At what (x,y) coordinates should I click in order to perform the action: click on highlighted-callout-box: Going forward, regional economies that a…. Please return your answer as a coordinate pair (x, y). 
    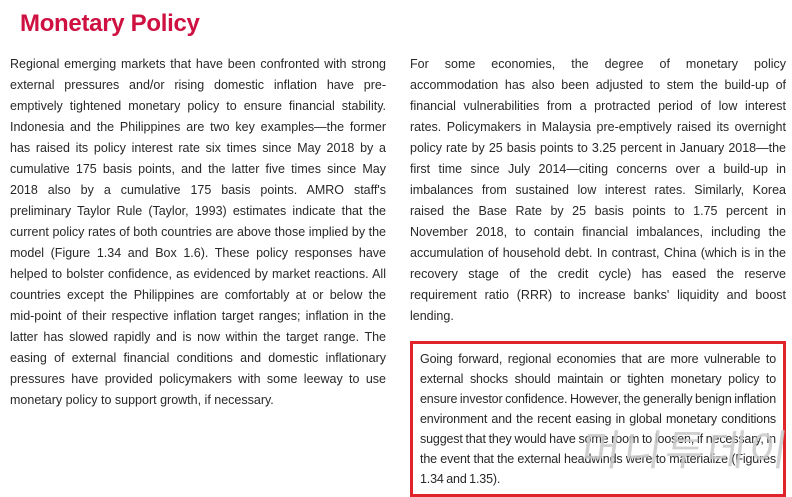
    Looking at the image, I should click on (598, 419).